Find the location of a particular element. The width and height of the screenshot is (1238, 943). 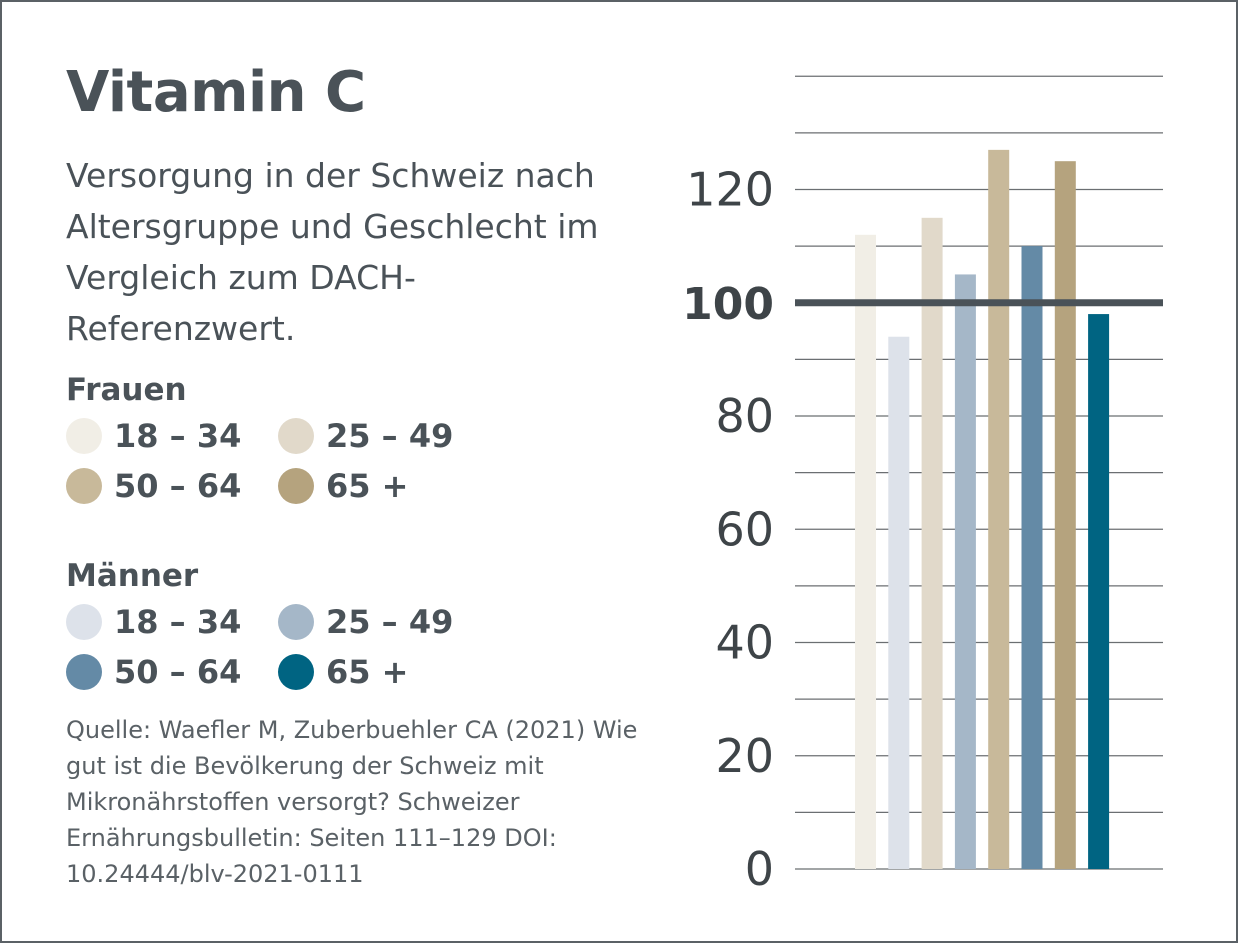

legend-women-title: Frauen is located at coordinates (126, 390).